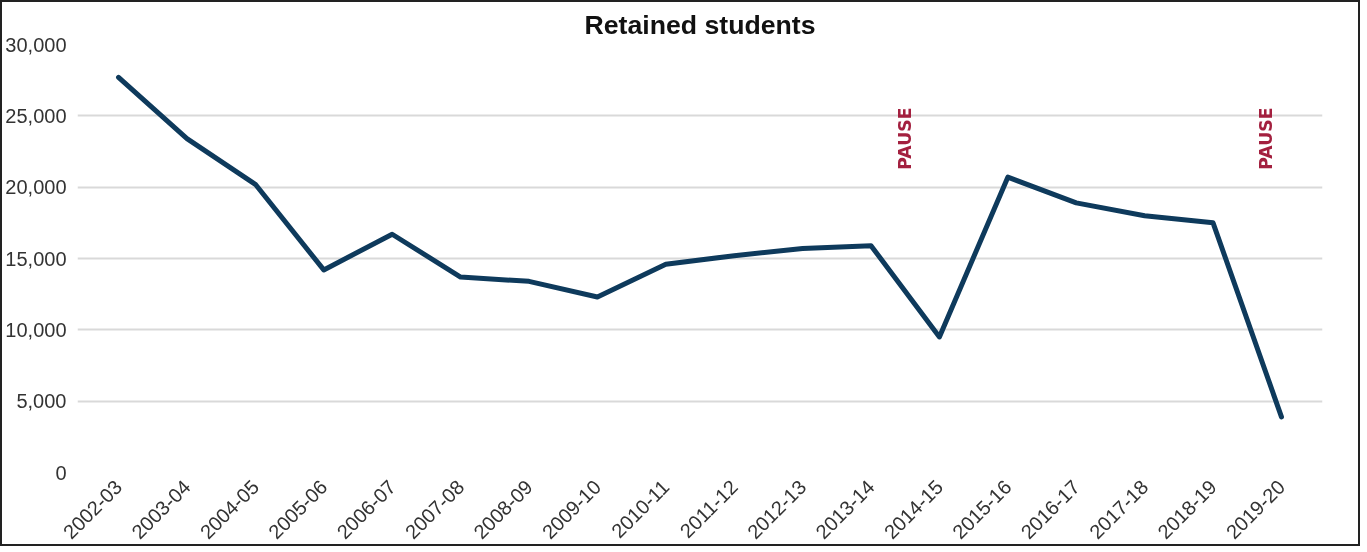  I want to click on y-tick-label: 15,000, so click(36, 258).